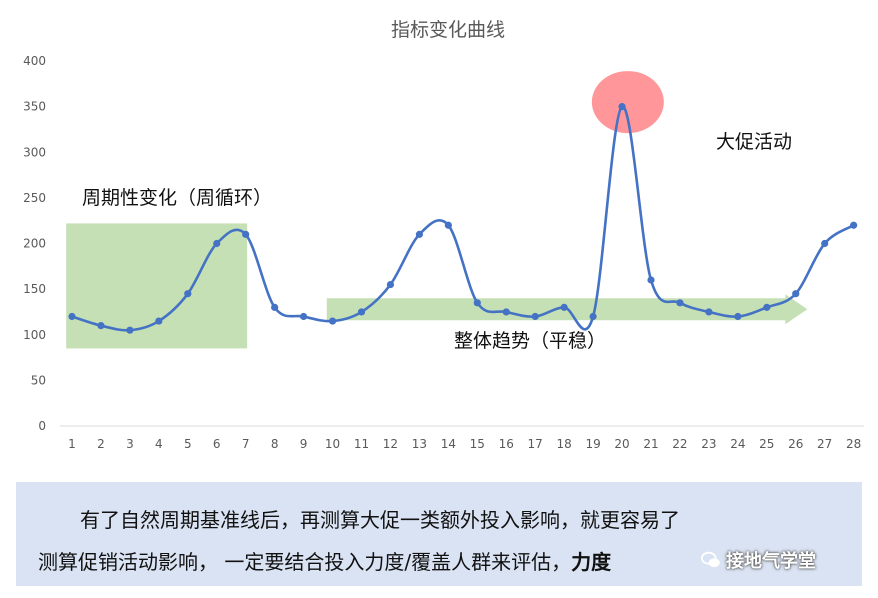 This screenshot has width=878, height=598. Describe the element at coordinates (506, 444) in the screenshot. I see `x-tick-label: 16` at that location.